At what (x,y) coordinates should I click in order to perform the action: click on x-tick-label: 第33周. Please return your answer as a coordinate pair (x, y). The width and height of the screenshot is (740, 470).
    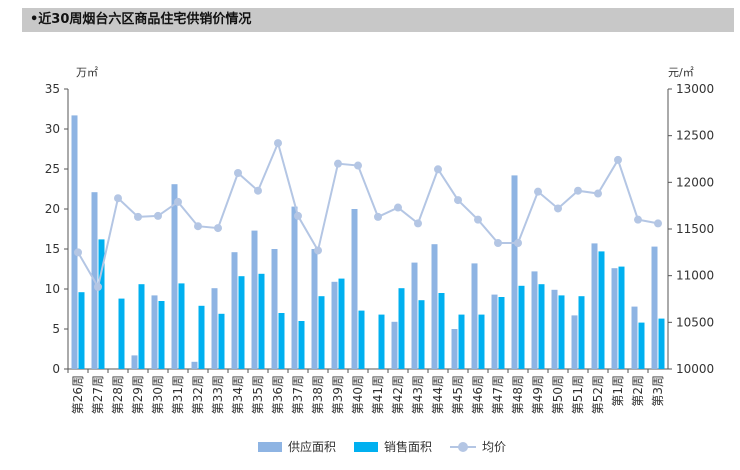
    Looking at the image, I should click on (218, 394).